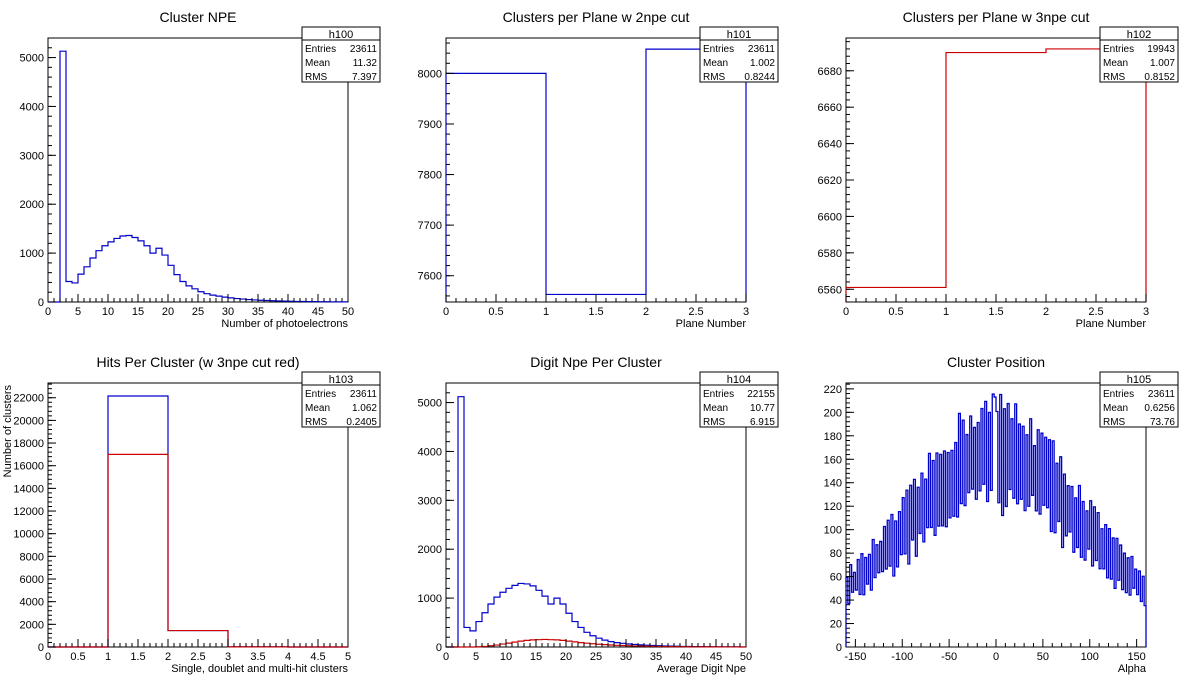  What do you see at coordinates (430, 277) in the screenshot?
I see `y-tick-label: 7600` at bounding box center [430, 277].